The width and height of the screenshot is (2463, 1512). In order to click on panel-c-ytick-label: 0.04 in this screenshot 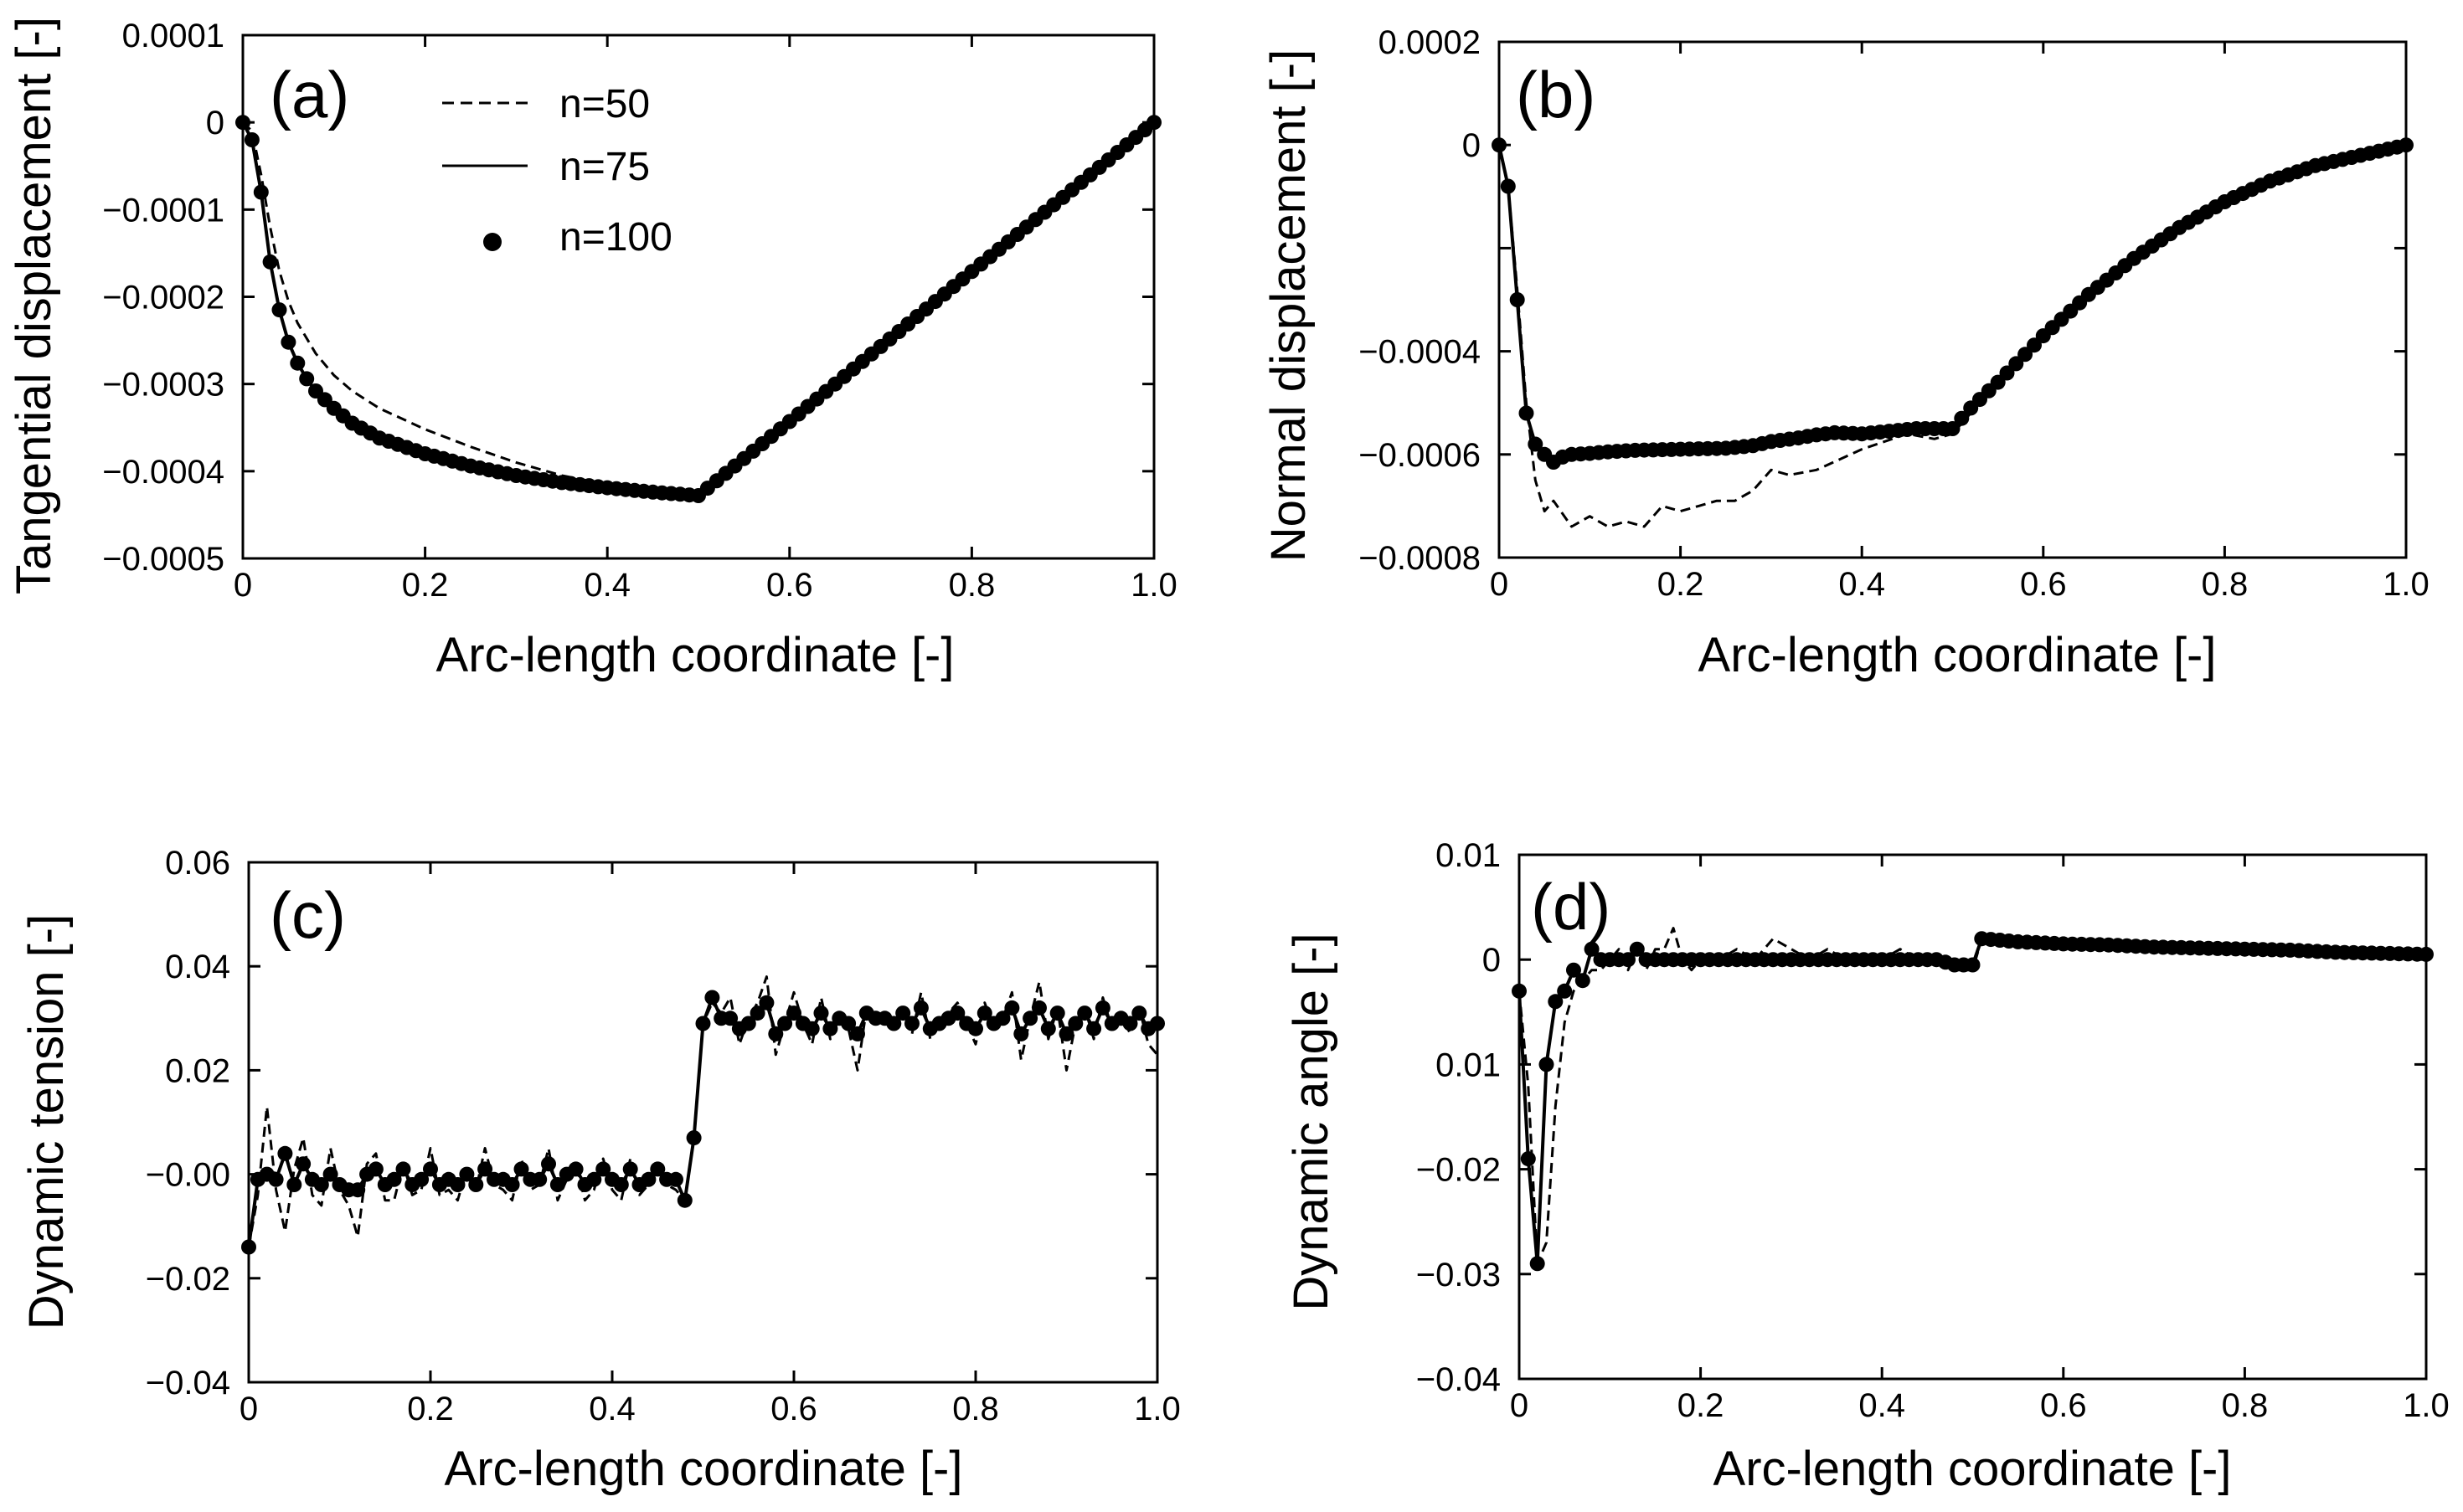, I will do `click(197, 967)`.